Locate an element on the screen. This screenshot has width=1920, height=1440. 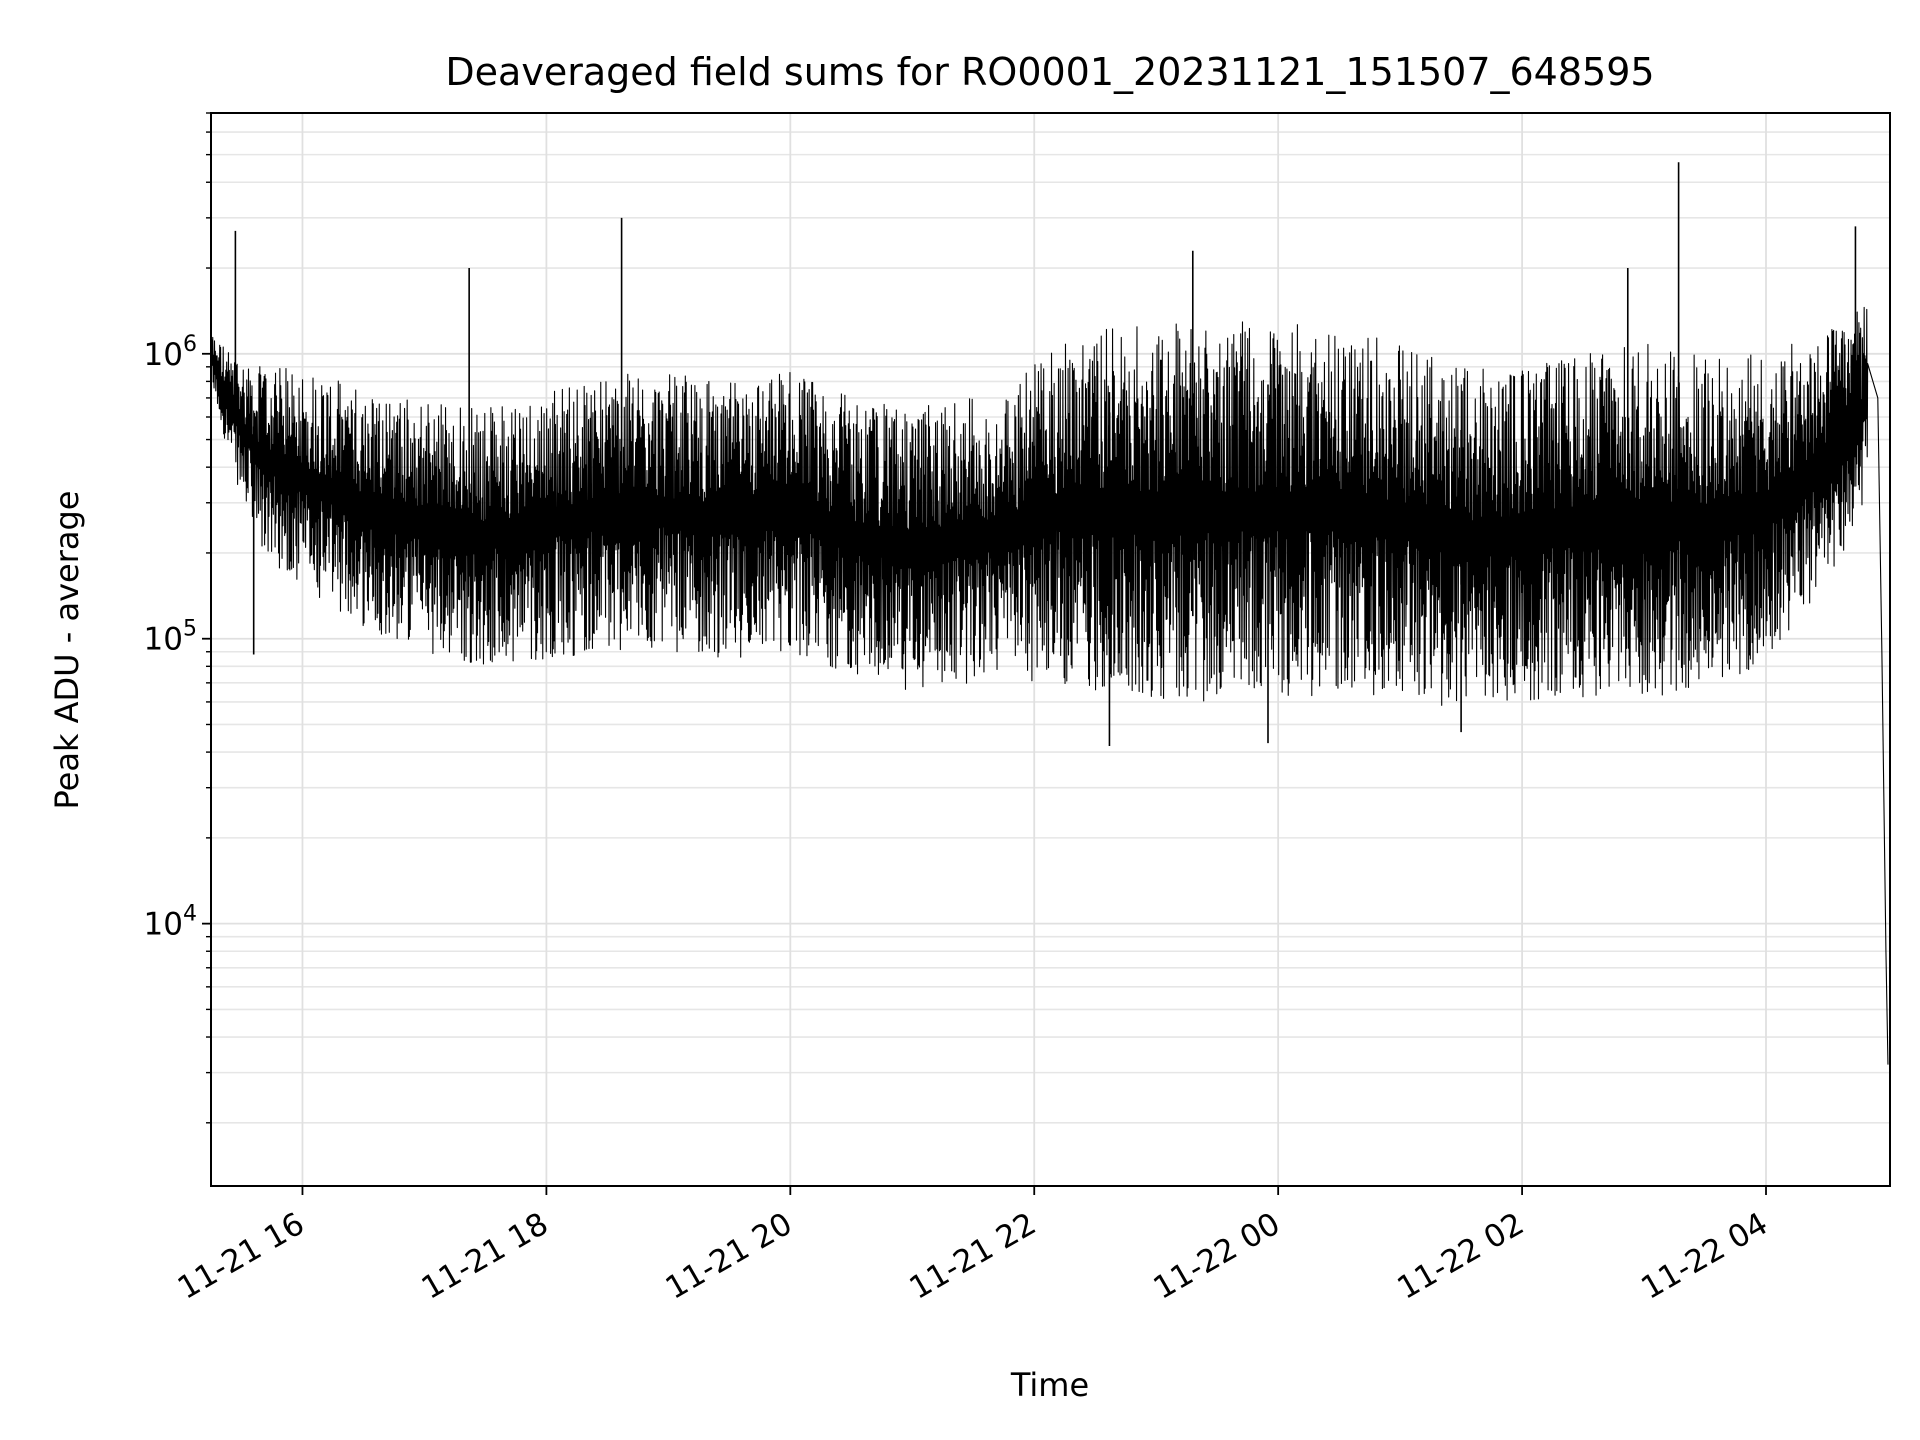
y-tick-label: 10⁵ is located at coordinates (170, 637).